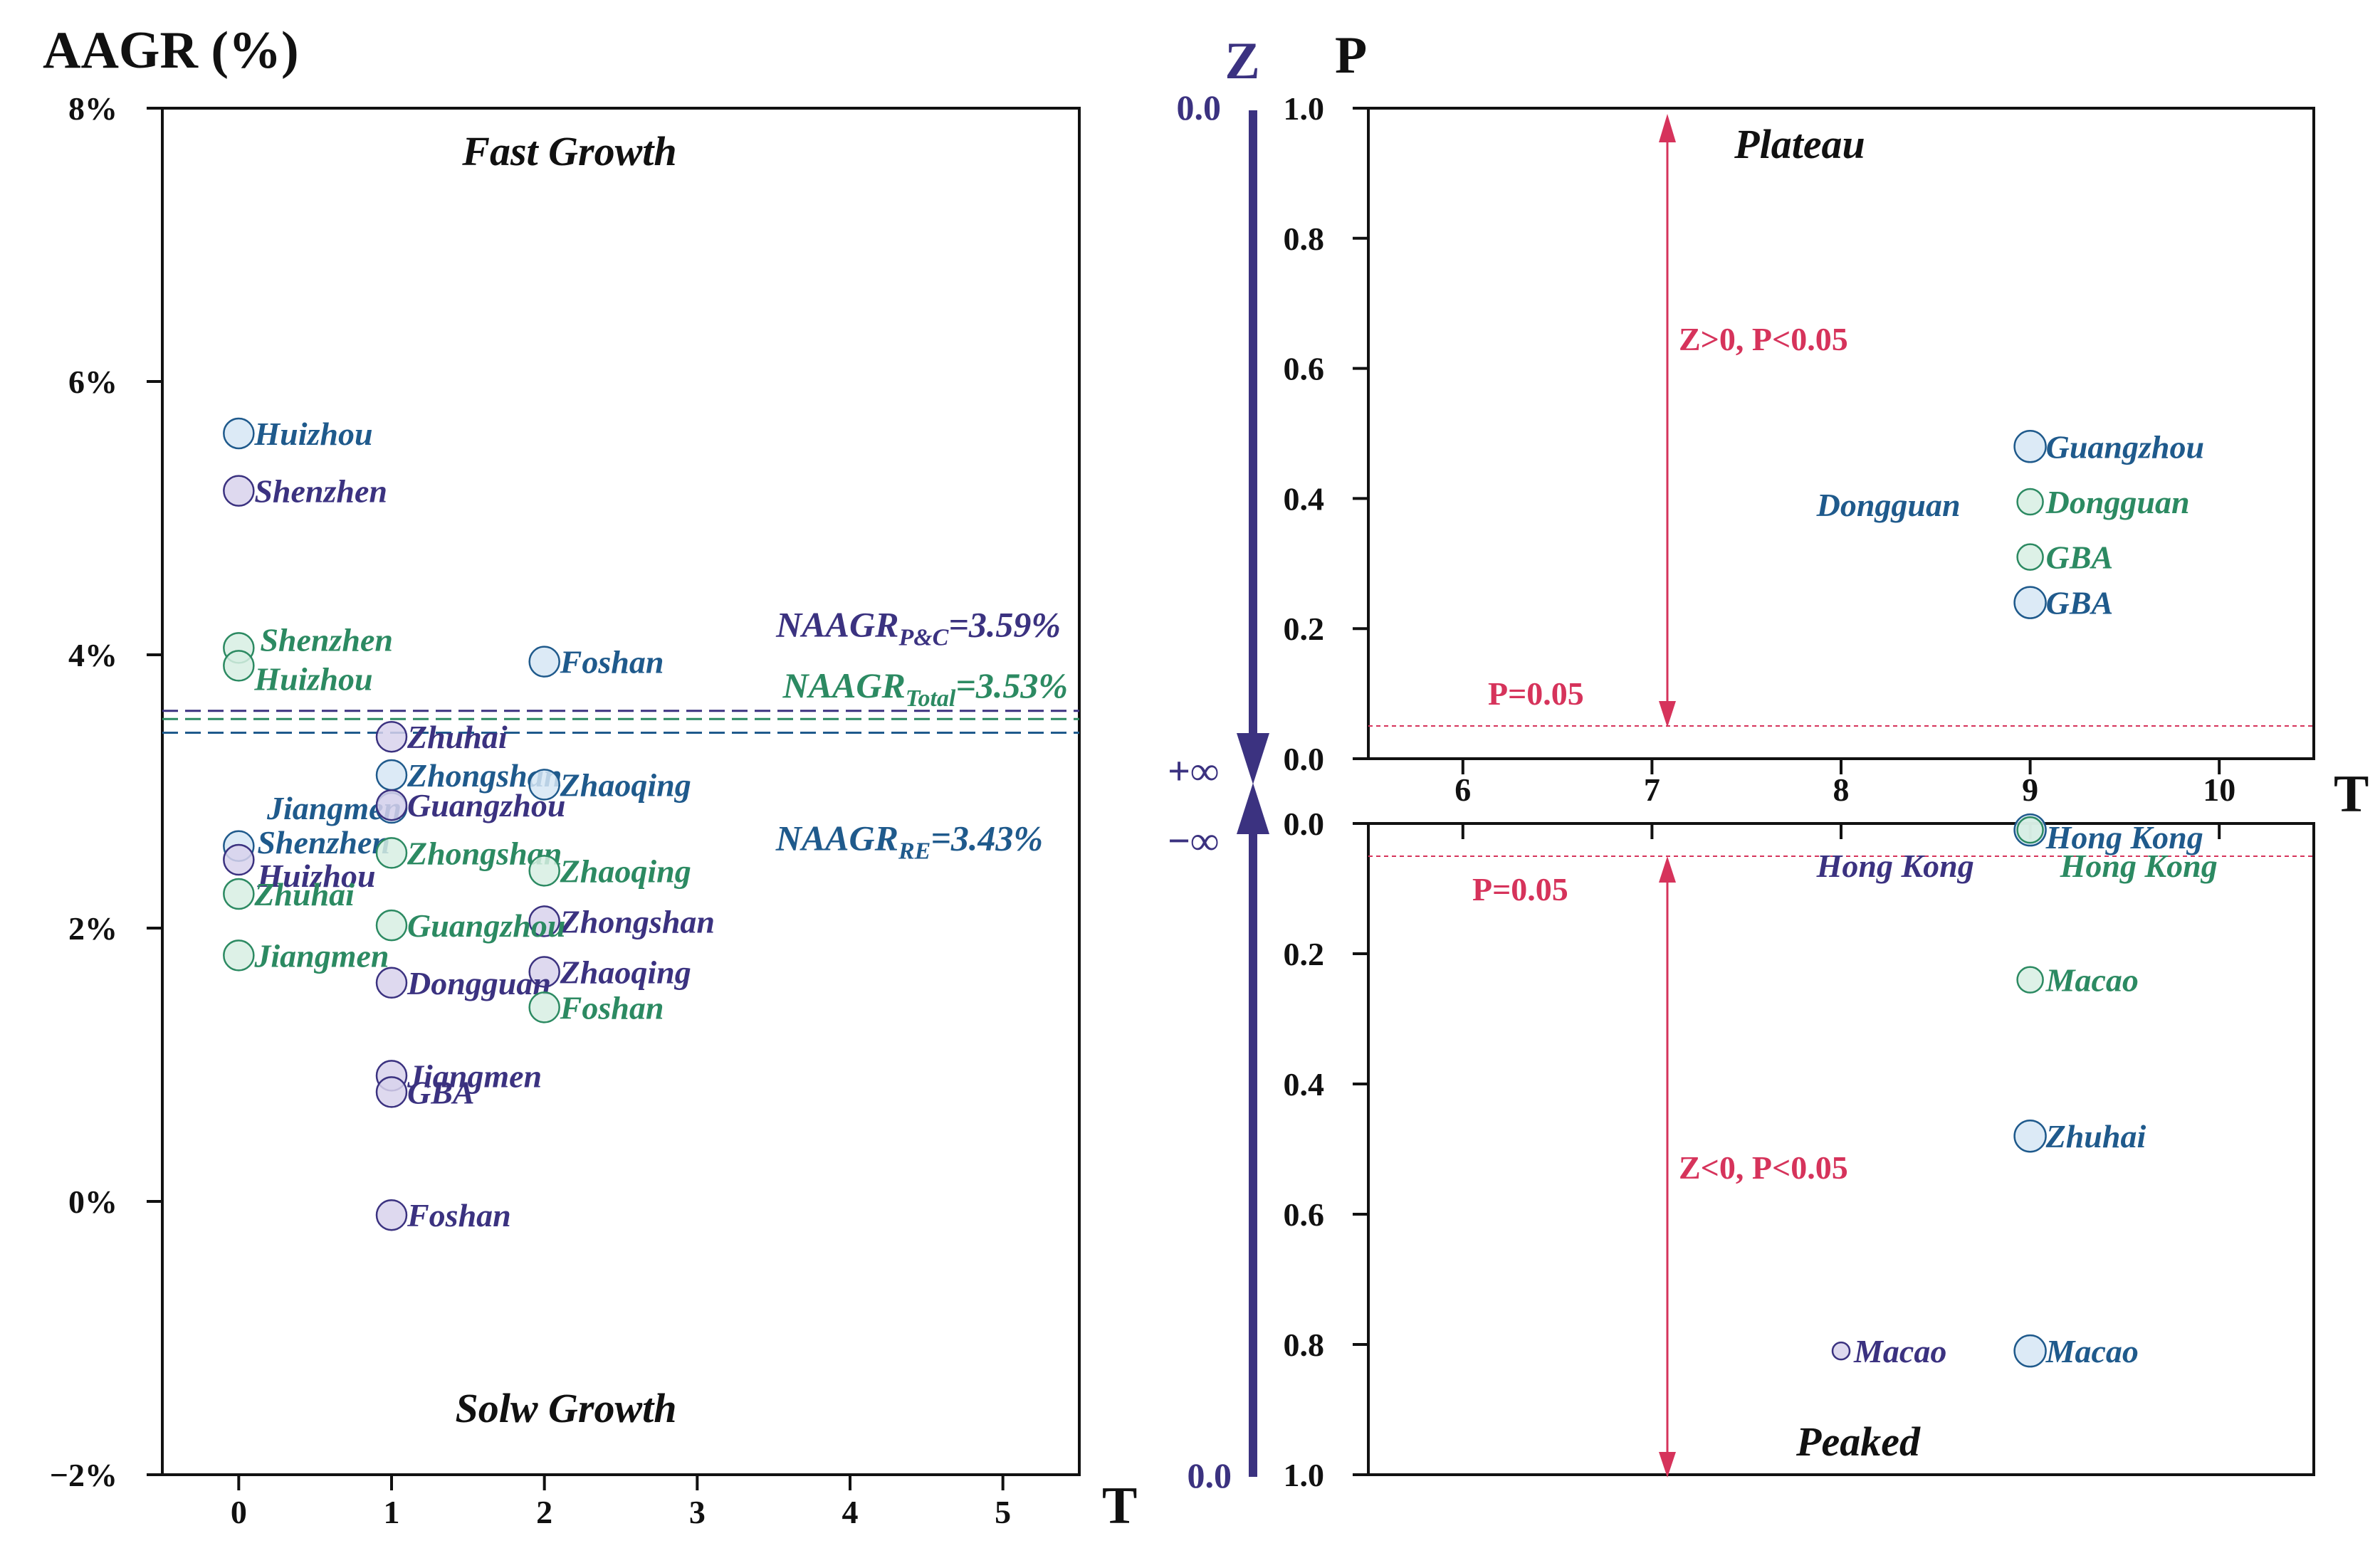 The height and width of the screenshot is (1553, 2380). I want to click on pc-label-zhuhai: Zhuhai, so click(457, 737).